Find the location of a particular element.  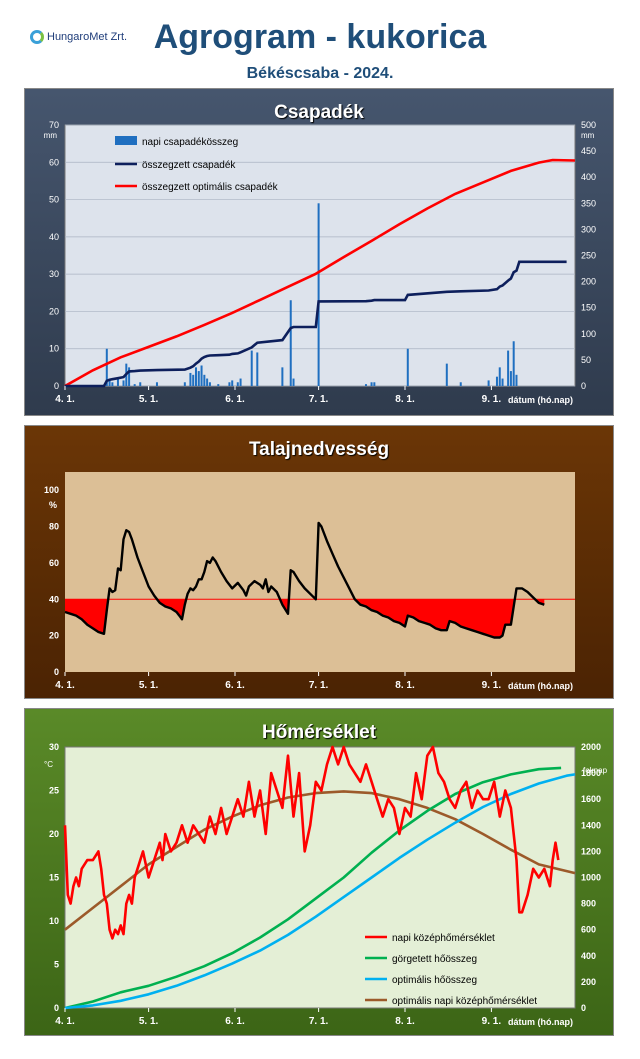

y-tick-label-right: 400 is located at coordinates (588, 956).